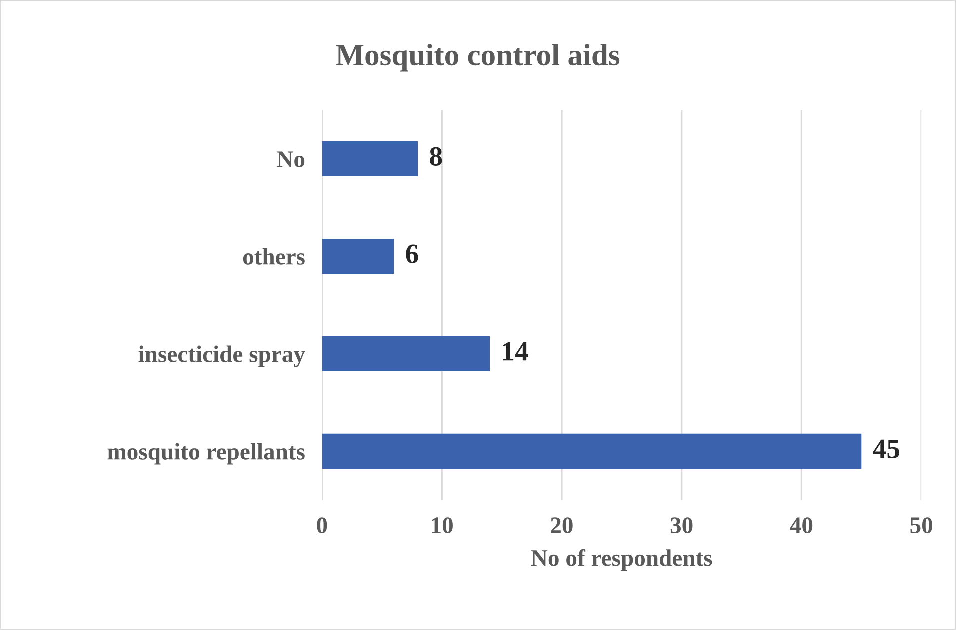 The width and height of the screenshot is (956, 630). Describe the element at coordinates (681, 526) in the screenshot. I see `x-tick-label: 30` at that location.